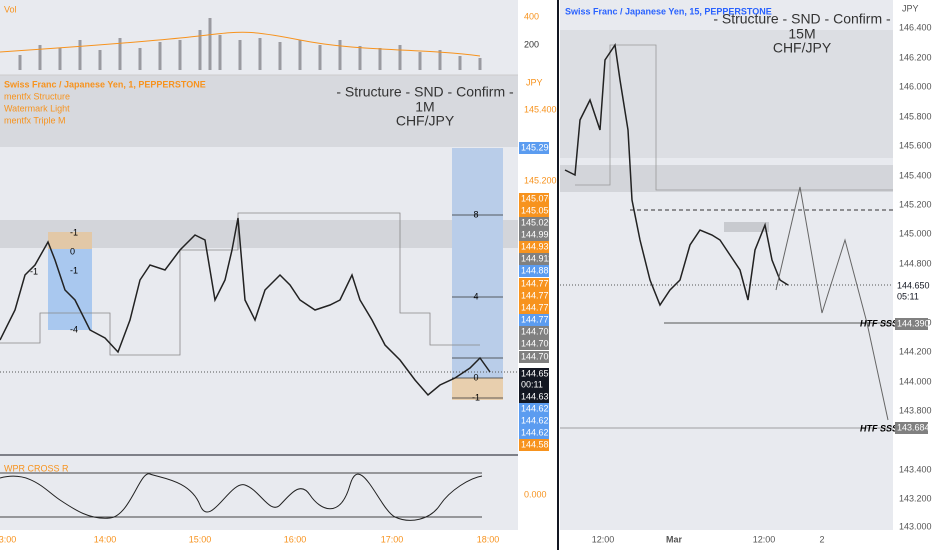 Image resolution: width=932 pixels, height=550 pixels. Describe the element at coordinates (915, 175) in the screenshot. I see `y-tick-label: 145.400` at that location.